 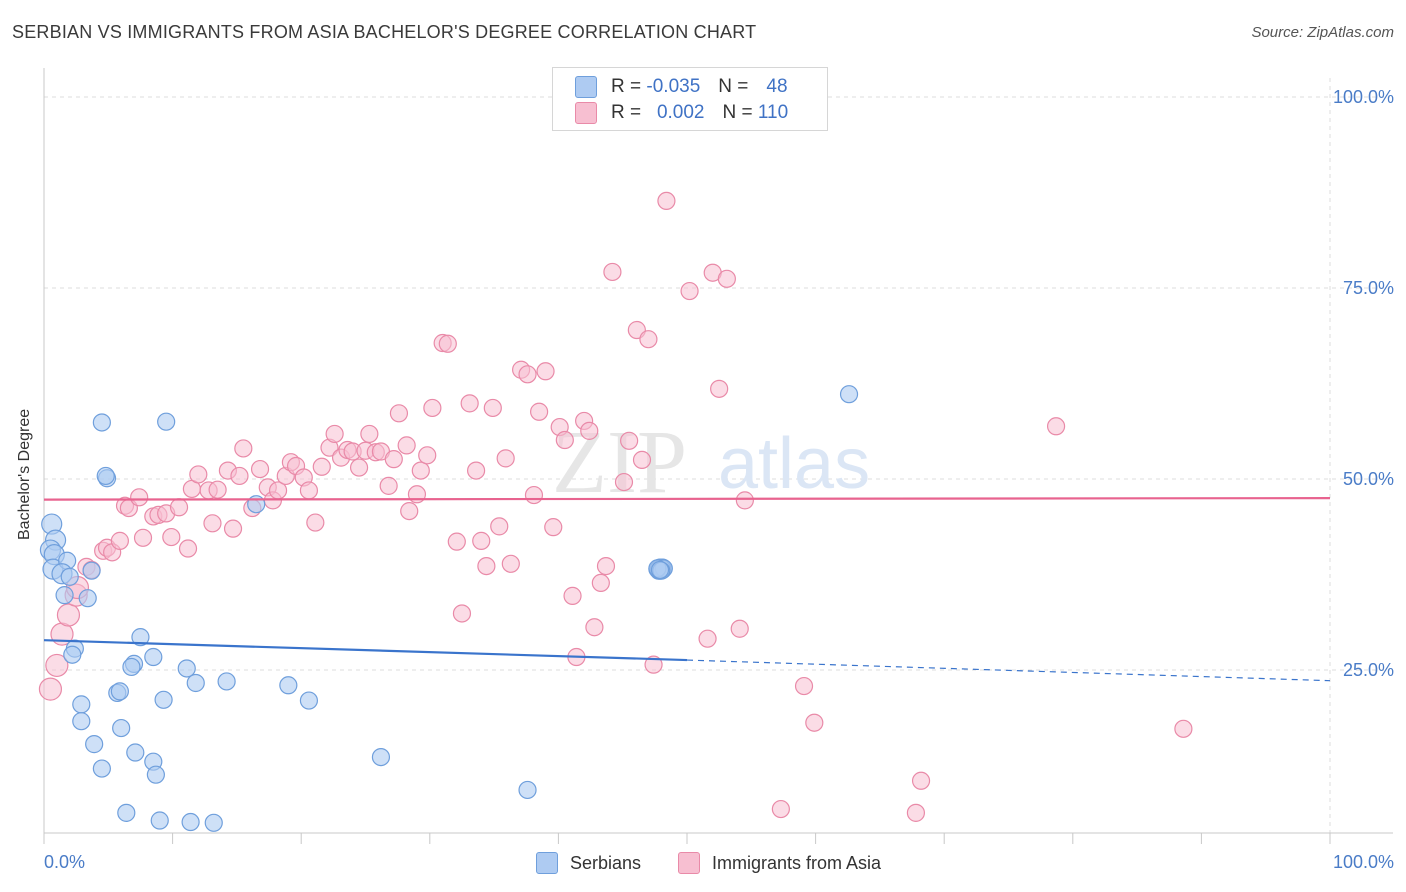 I want to click on r-value: 0.002, so click(x=680, y=112).